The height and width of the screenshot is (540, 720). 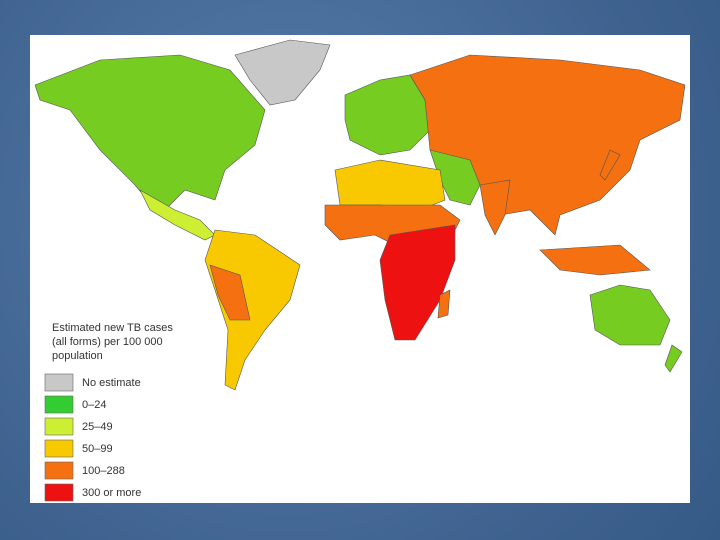 I want to click on andes-region, so click(x=230, y=292).